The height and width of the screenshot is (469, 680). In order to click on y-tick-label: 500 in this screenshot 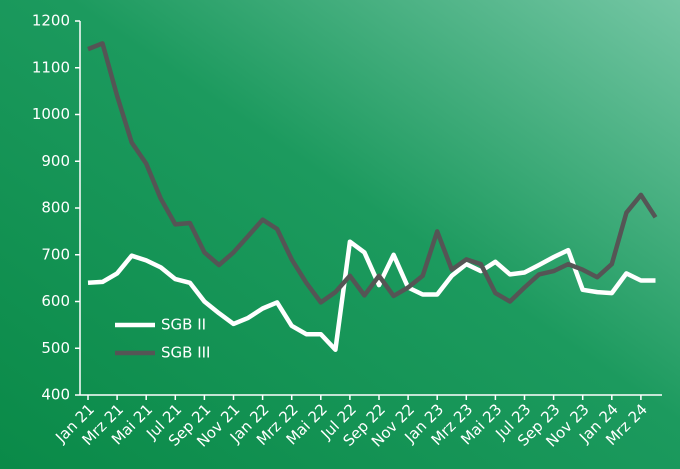, I will do `click(55, 348)`.